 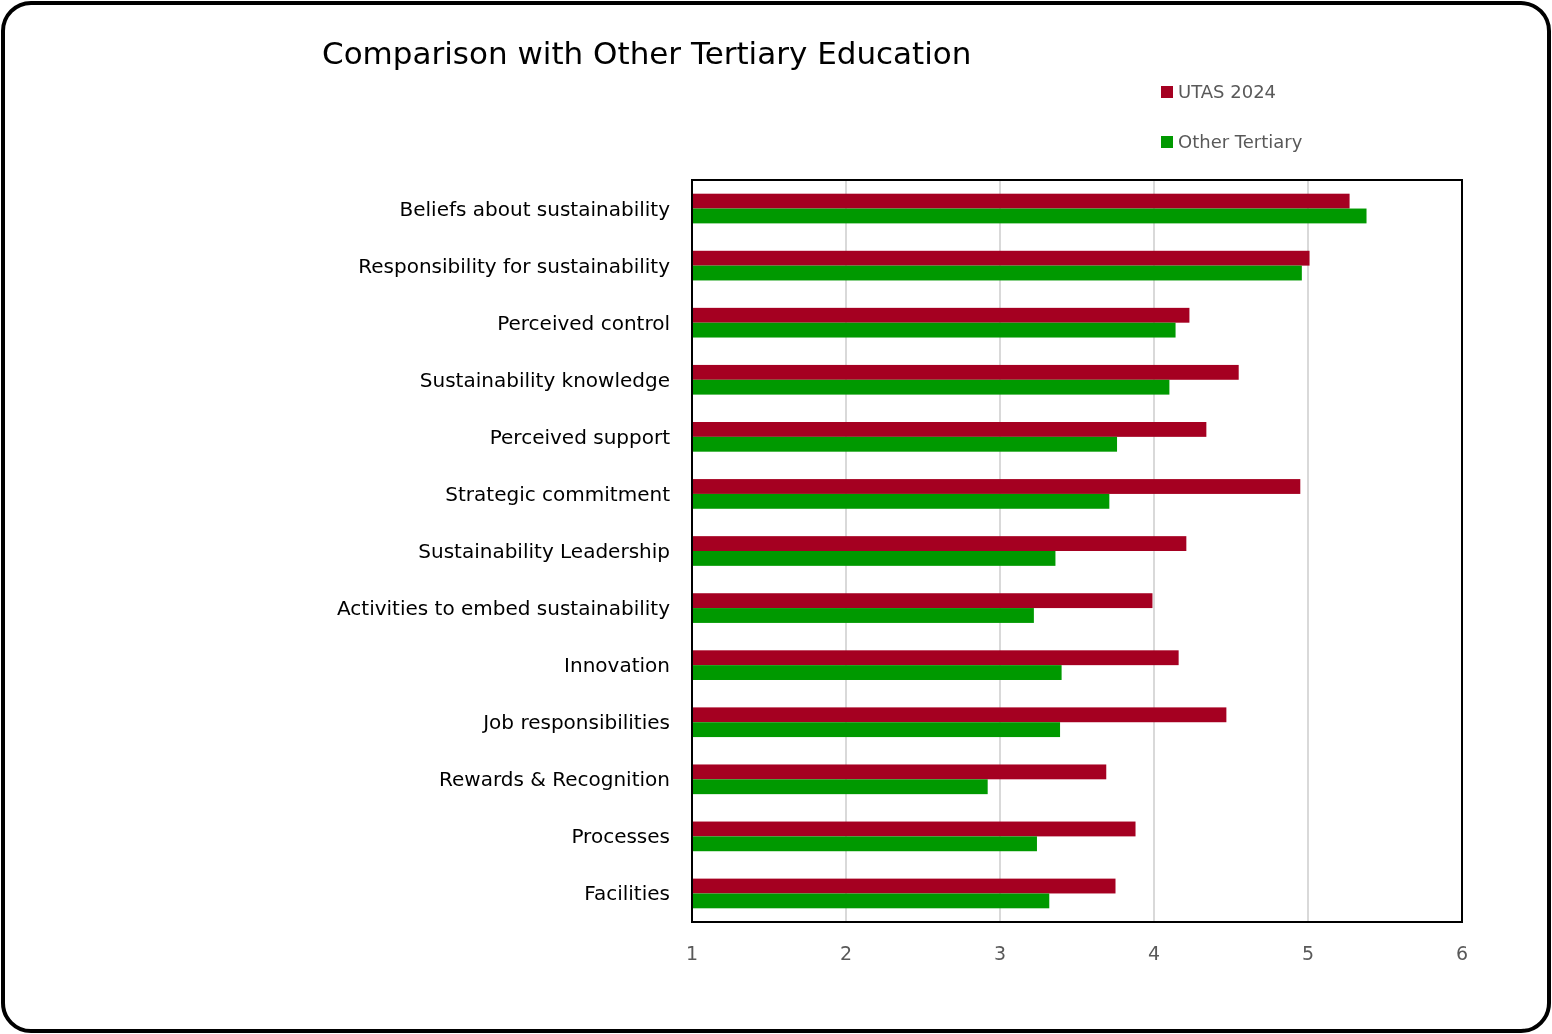 What do you see at coordinates (575, 722) in the screenshot?
I see `y-tick-label: Job responsibilities` at bounding box center [575, 722].